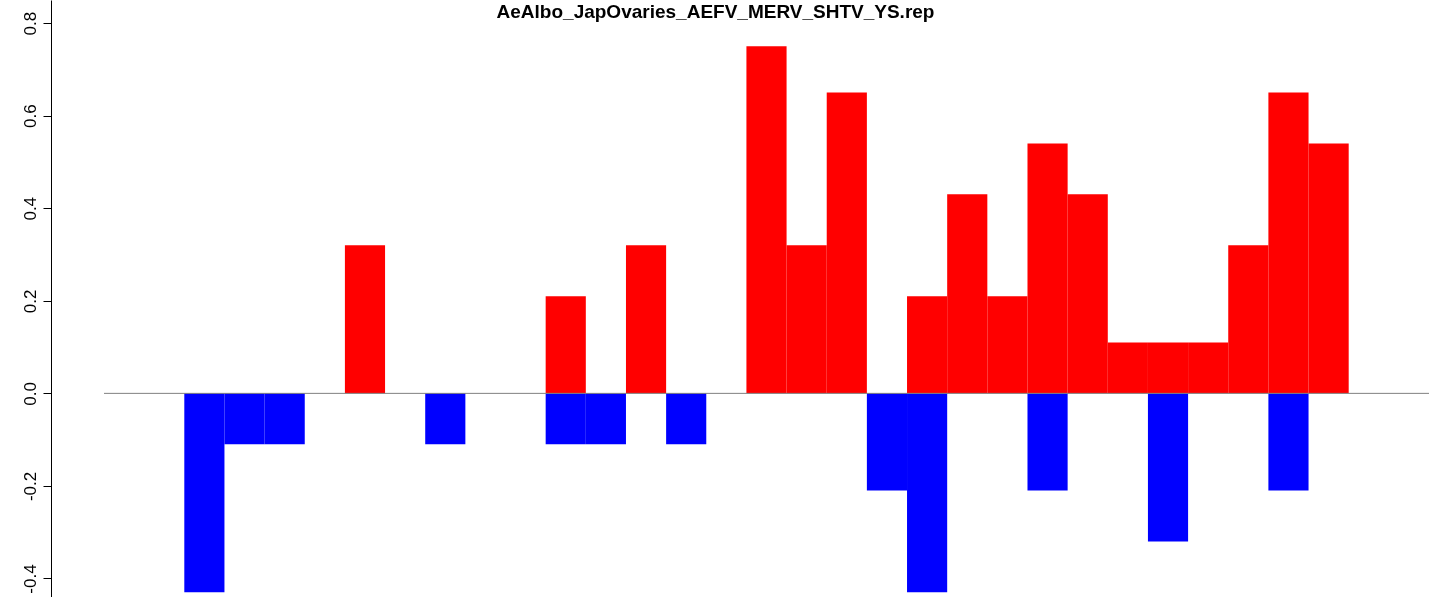 This screenshot has height=597, width=1429. What do you see at coordinates (30, 394) in the screenshot?
I see `y-tick-label: 0.0` at bounding box center [30, 394].